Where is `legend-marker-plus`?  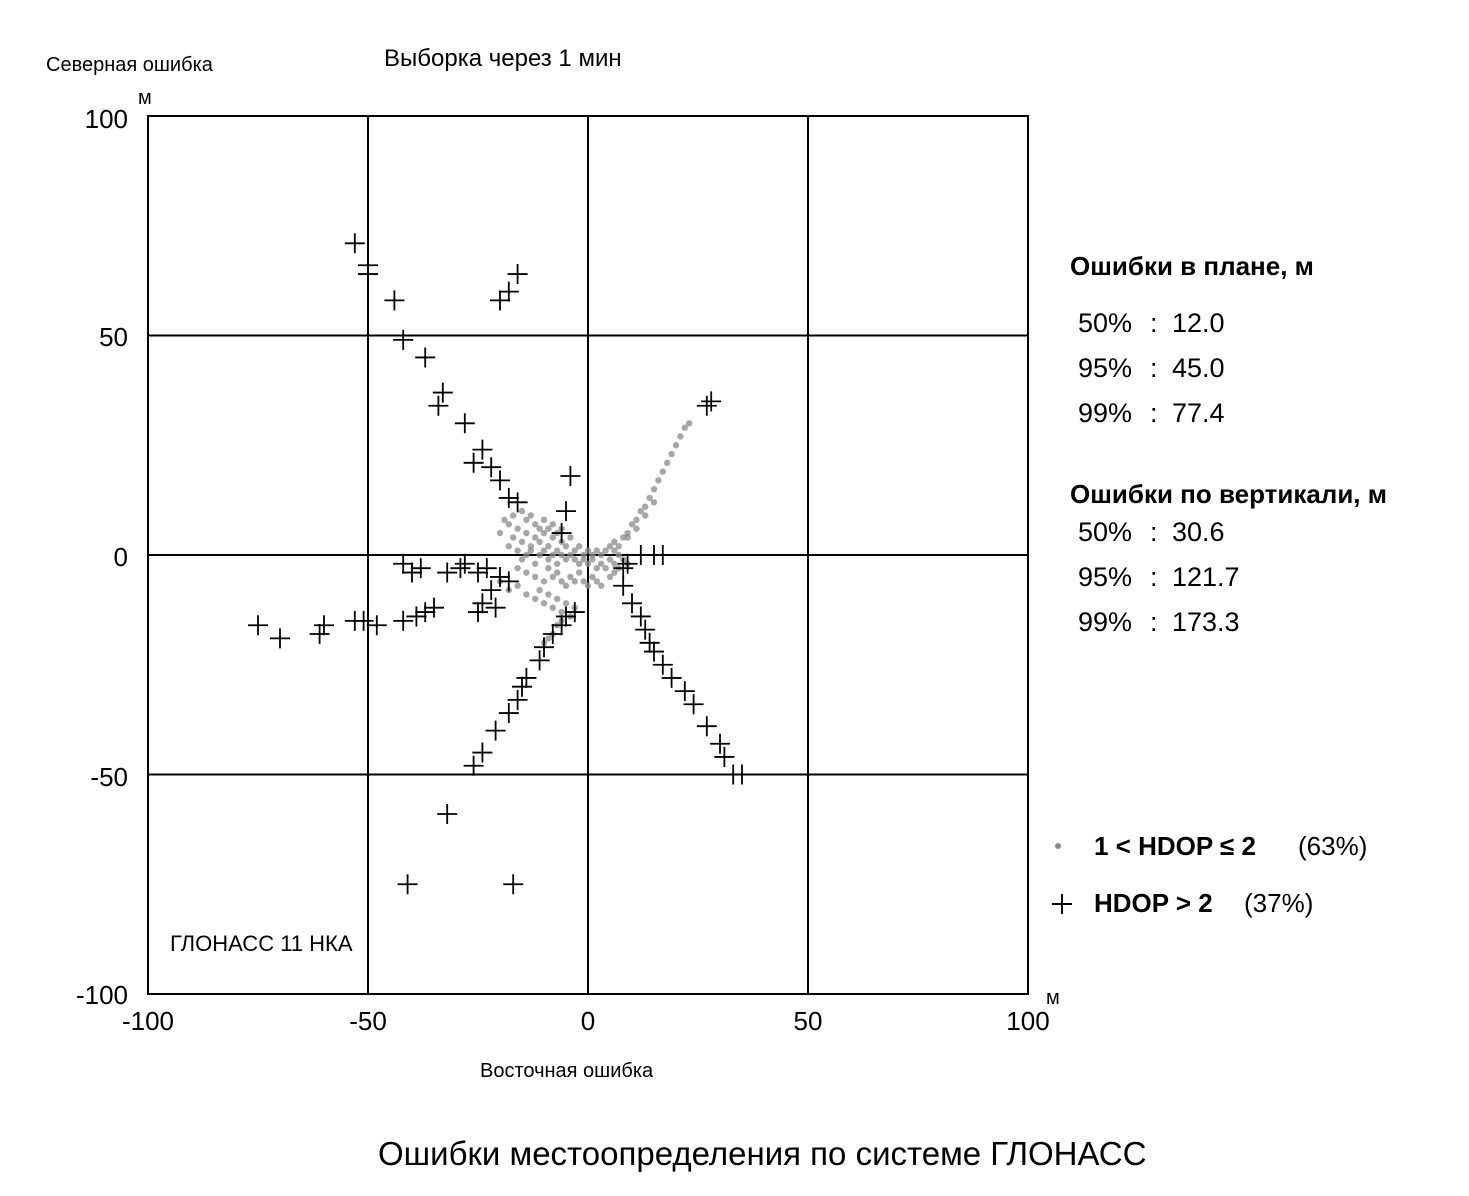 legend-marker-plus is located at coordinates (1062, 904).